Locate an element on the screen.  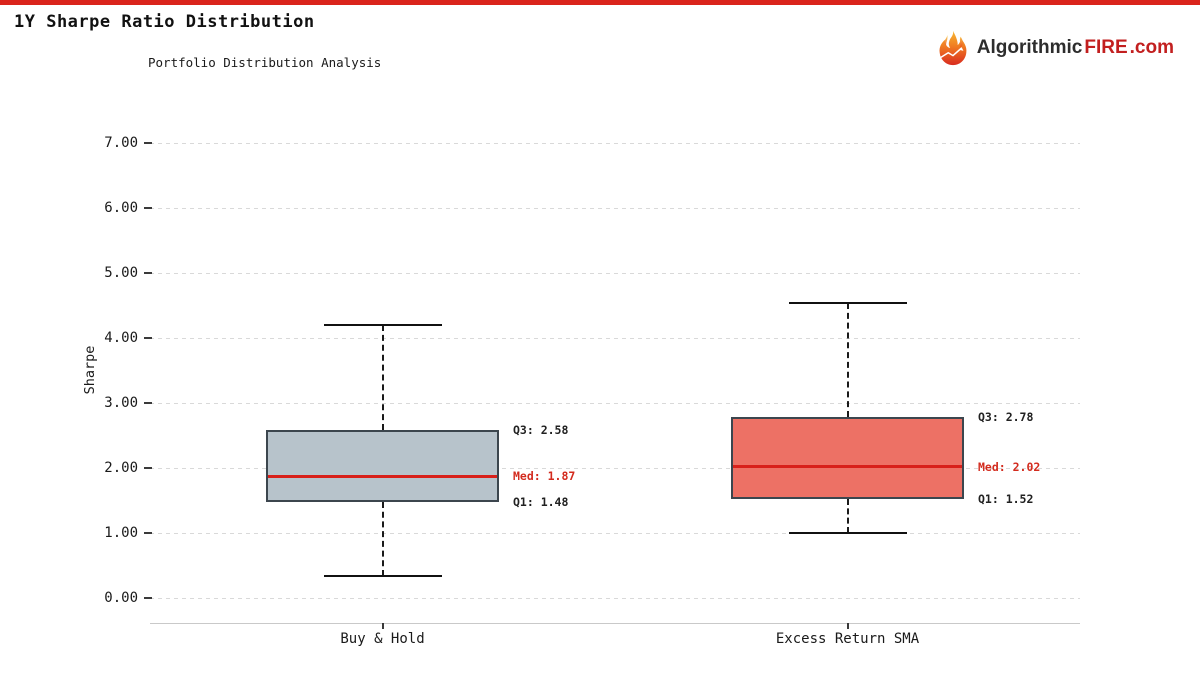
annotation-q3: Q3: 2.58 is located at coordinates (541, 430).